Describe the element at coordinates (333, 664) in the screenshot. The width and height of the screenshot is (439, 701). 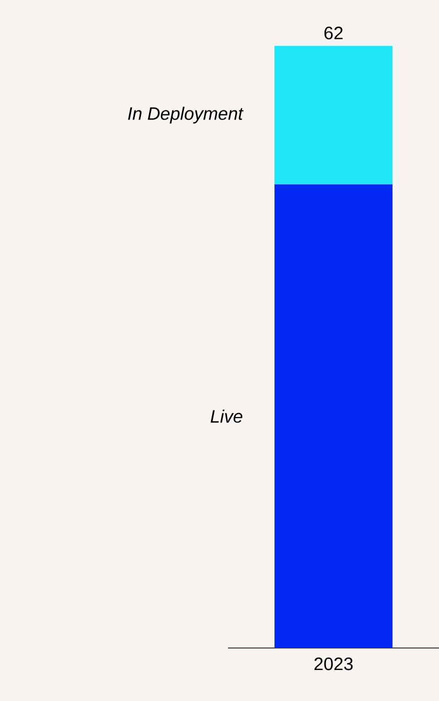
I see `x-tick-label: 2023` at that location.